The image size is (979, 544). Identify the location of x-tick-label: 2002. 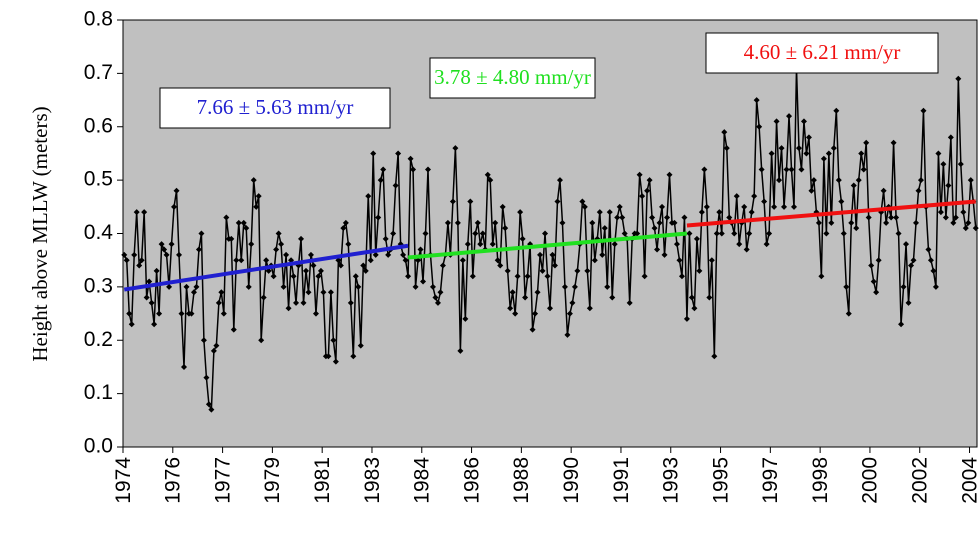
(920, 480).